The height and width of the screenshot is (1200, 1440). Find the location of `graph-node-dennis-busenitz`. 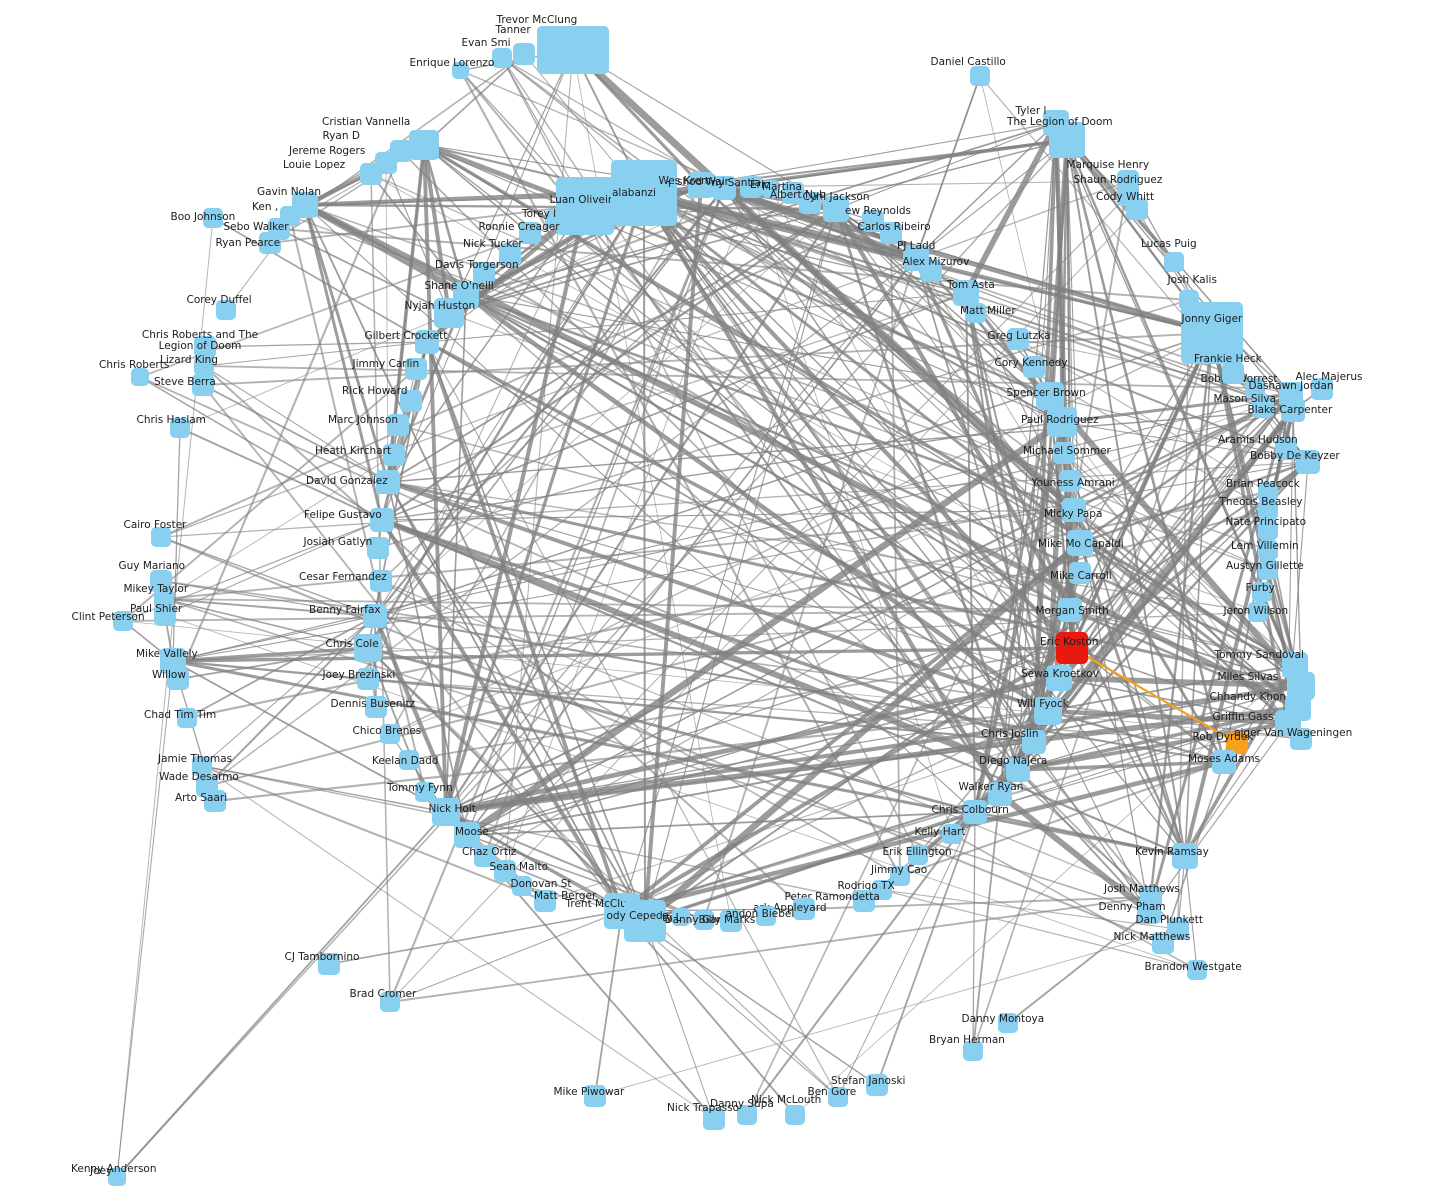

graph-node-dennis-busenitz is located at coordinates (376, 707).